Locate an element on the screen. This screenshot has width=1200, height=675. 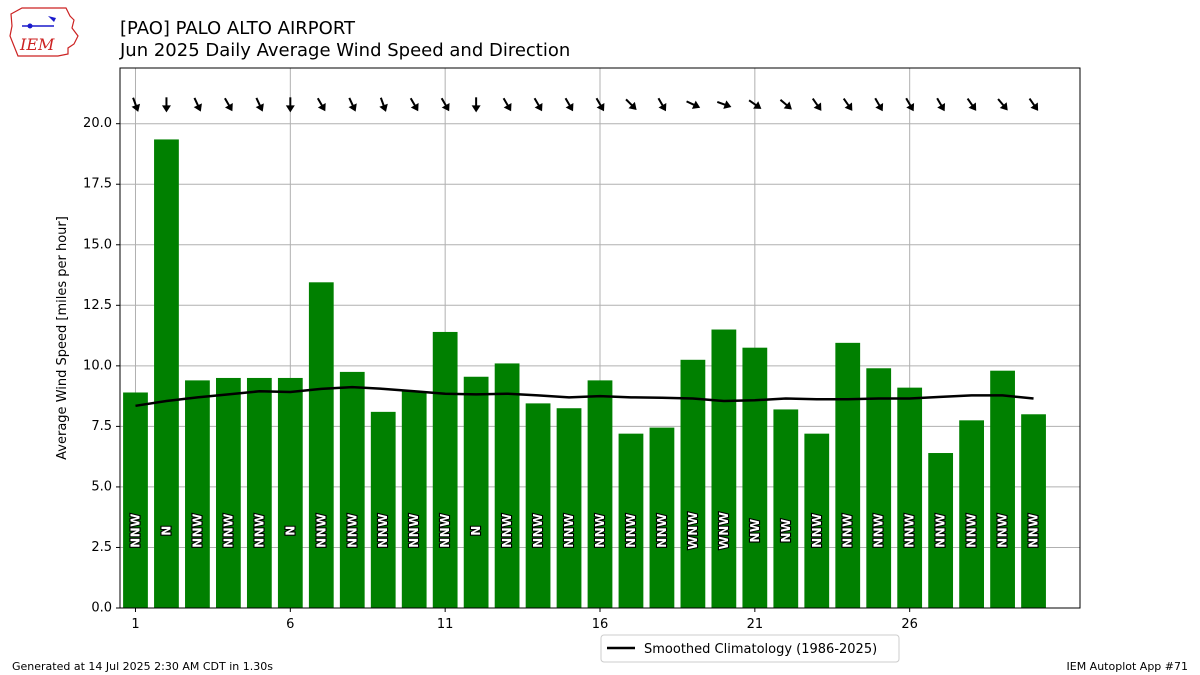
climatology-line is located at coordinates (584, 396).